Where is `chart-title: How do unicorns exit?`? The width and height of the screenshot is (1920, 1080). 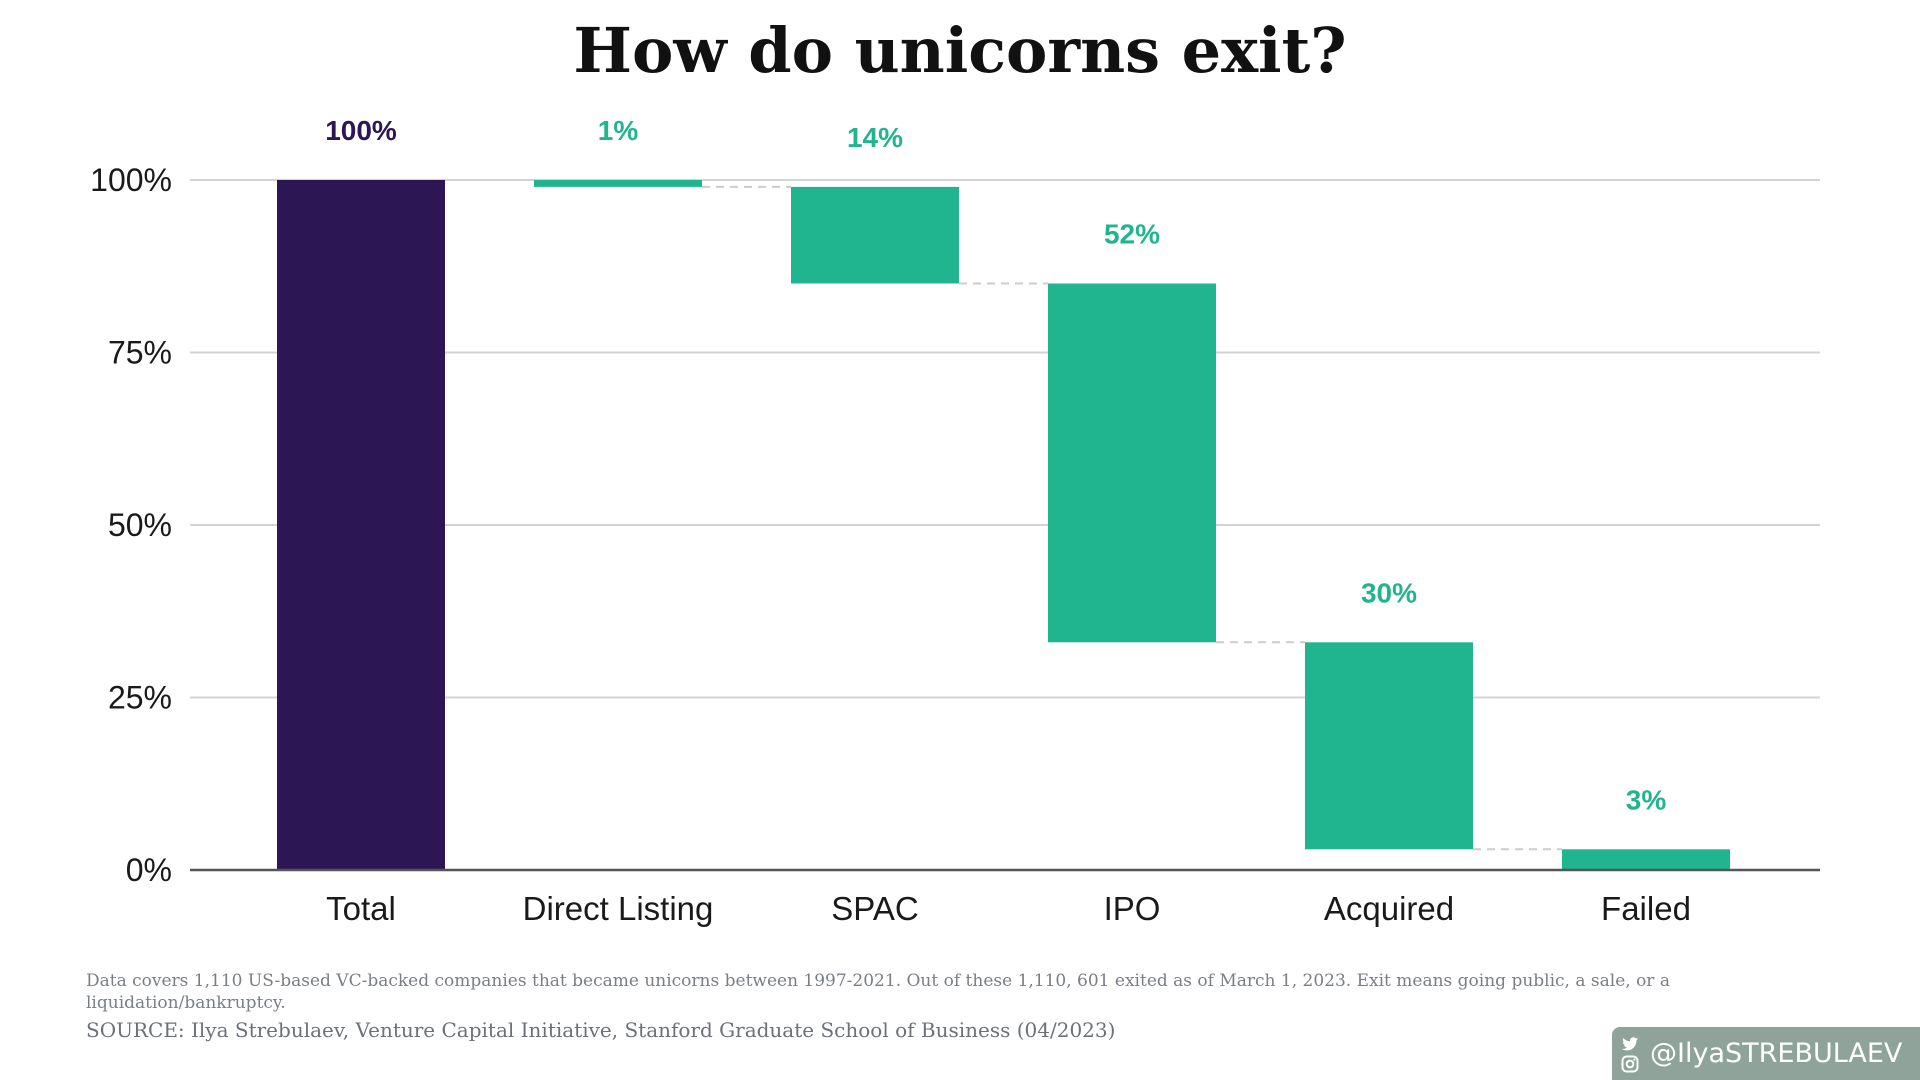 chart-title: How do unicorns exit? is located at coordinates (960, 50).